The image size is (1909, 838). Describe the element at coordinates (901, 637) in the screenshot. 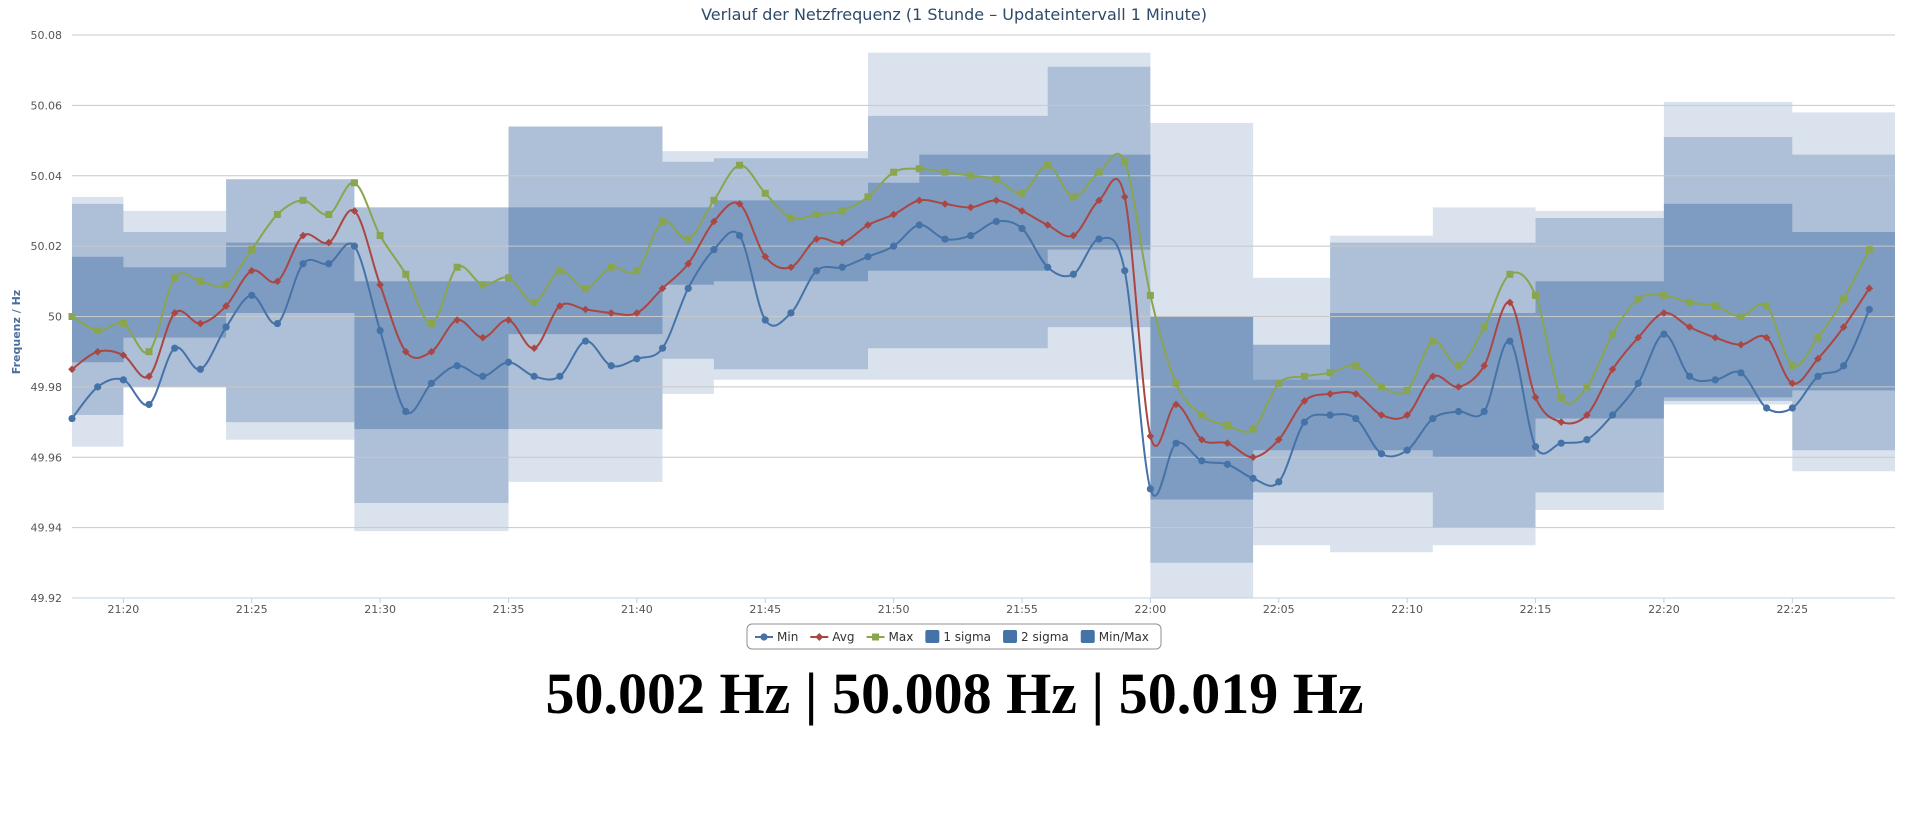

I see `legend-label-max: Max` at that location.